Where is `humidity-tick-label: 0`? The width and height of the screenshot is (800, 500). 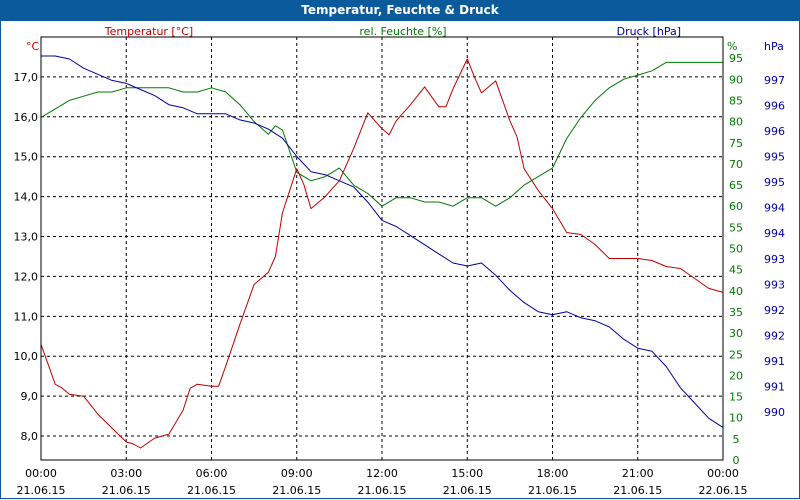
humidity-tick-label: 0 is located at coordinates (736, 460).